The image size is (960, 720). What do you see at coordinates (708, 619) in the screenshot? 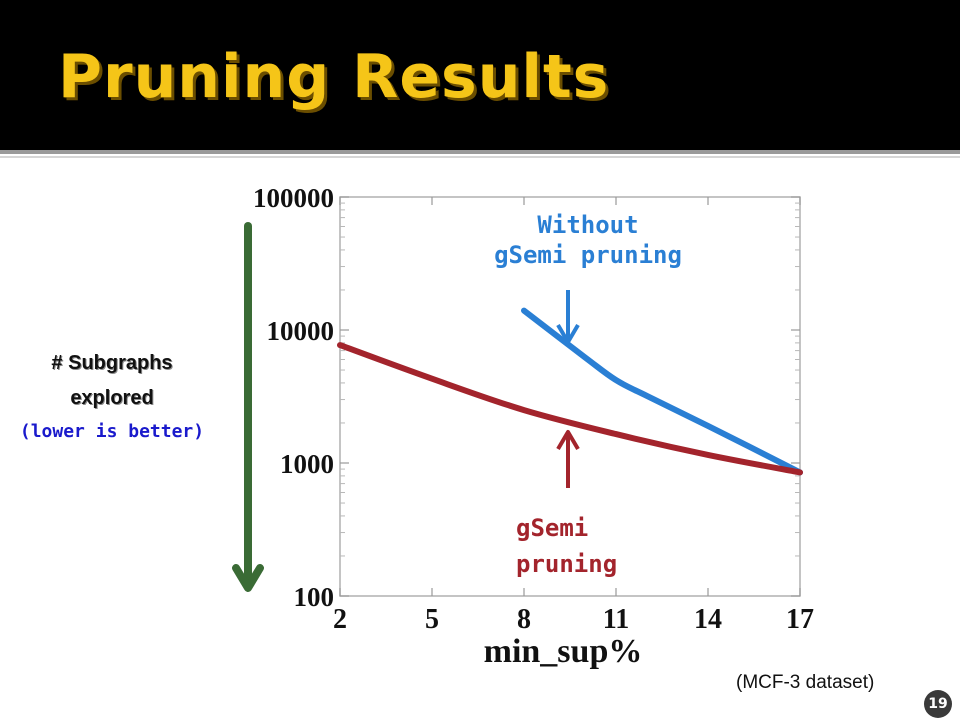
I see `x-tick-label: 14` at bounding box center [708, 619].